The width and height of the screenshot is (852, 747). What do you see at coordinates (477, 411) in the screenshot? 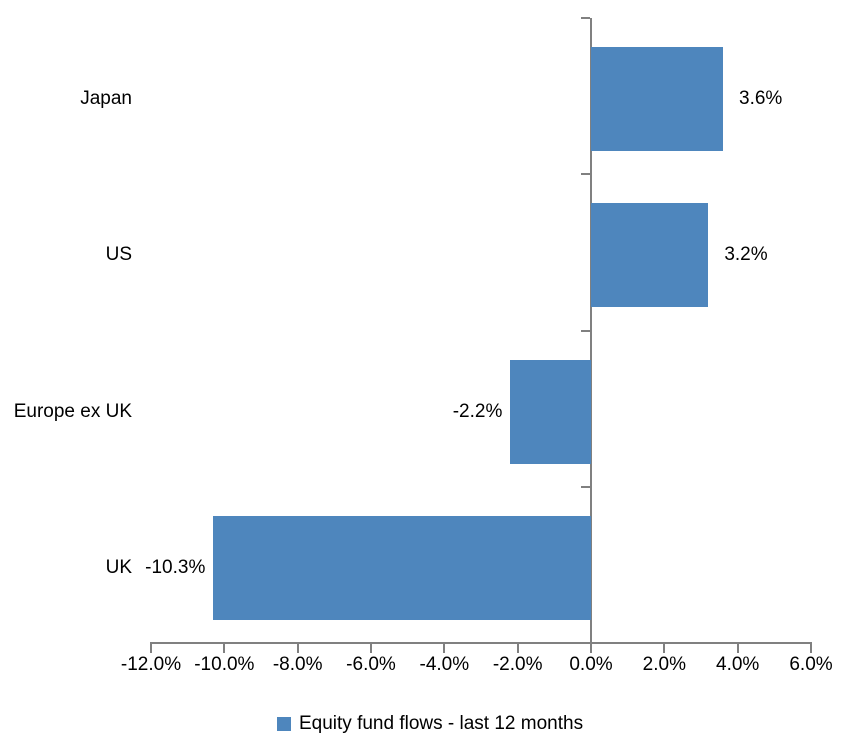
I see `bar-value-label: -2.2%` at bounding box center [477, 411].